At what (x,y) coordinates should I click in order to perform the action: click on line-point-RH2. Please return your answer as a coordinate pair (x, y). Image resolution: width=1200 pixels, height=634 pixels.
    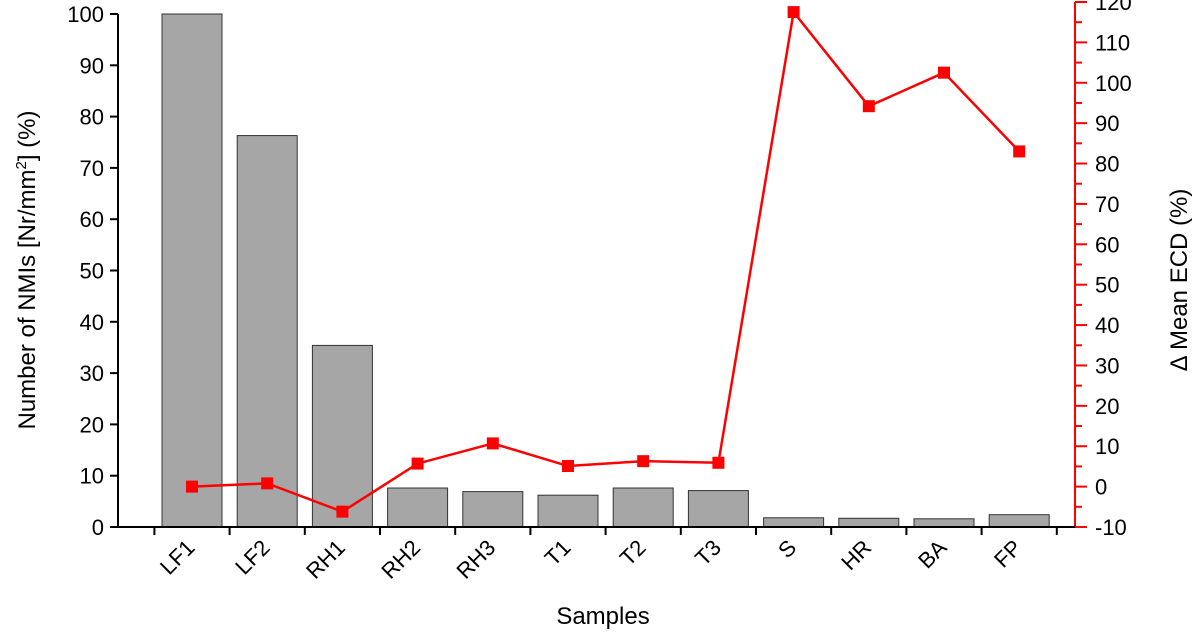
    Looking at the image, I should click on (417, 463).